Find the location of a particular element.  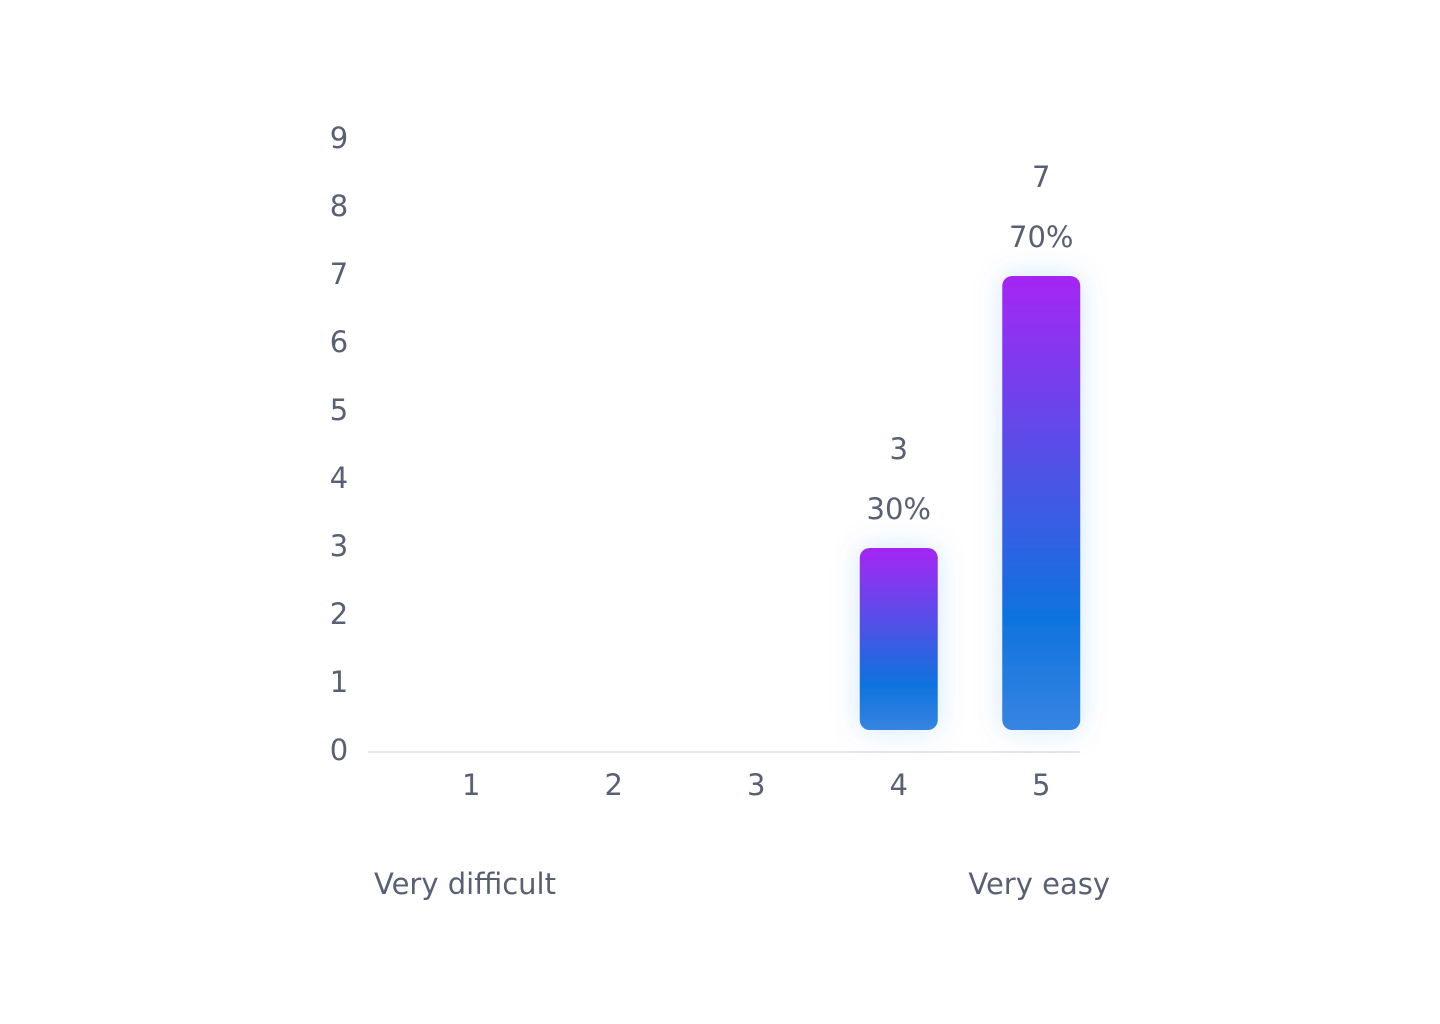

y-tick-label: 6 is located at coordinates (339, 342).